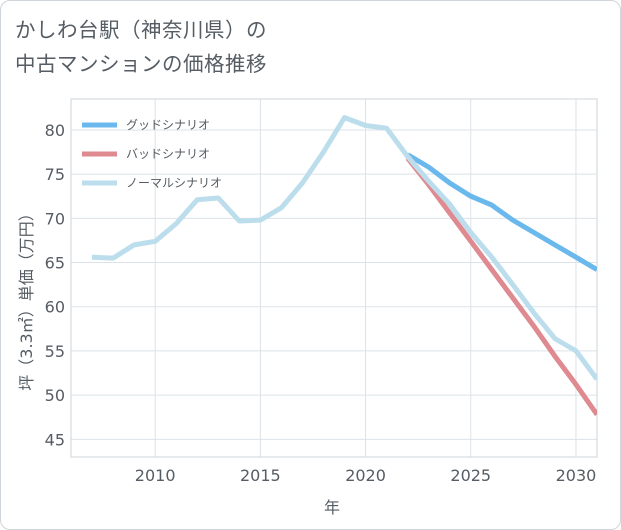 The height and width of the screenshot is (530, 621). What do you see at coordinates (168, 154) in the screenshot?
I see `legend-label-2: バッドシナリオ` at bounding box center [168, 154].